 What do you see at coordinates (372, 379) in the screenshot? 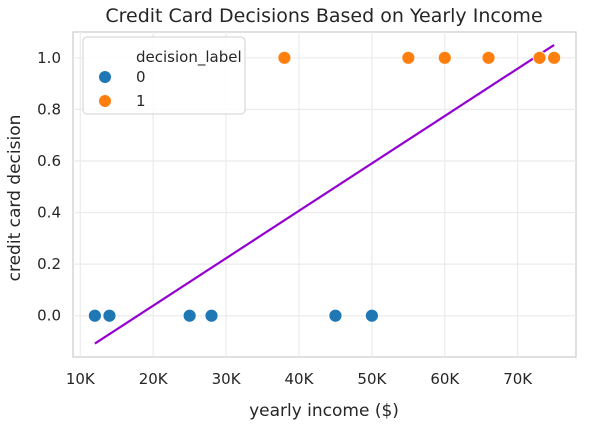
I see `x-tick-label: 50K` at bounding box center [372, 379].